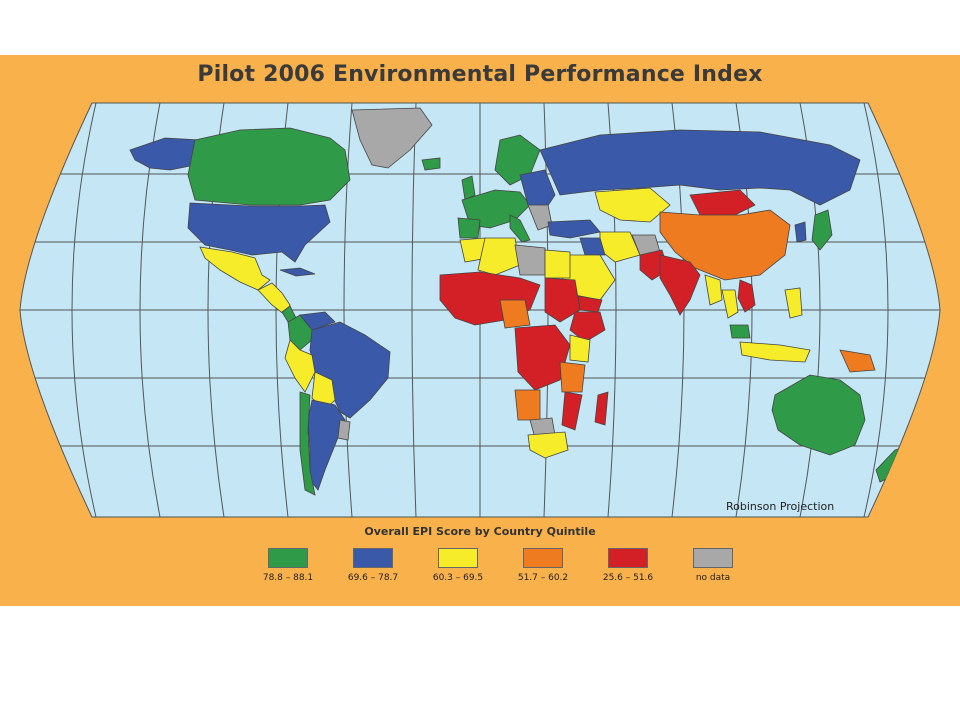  I want to click on country-central-africa, so click(542, 357).